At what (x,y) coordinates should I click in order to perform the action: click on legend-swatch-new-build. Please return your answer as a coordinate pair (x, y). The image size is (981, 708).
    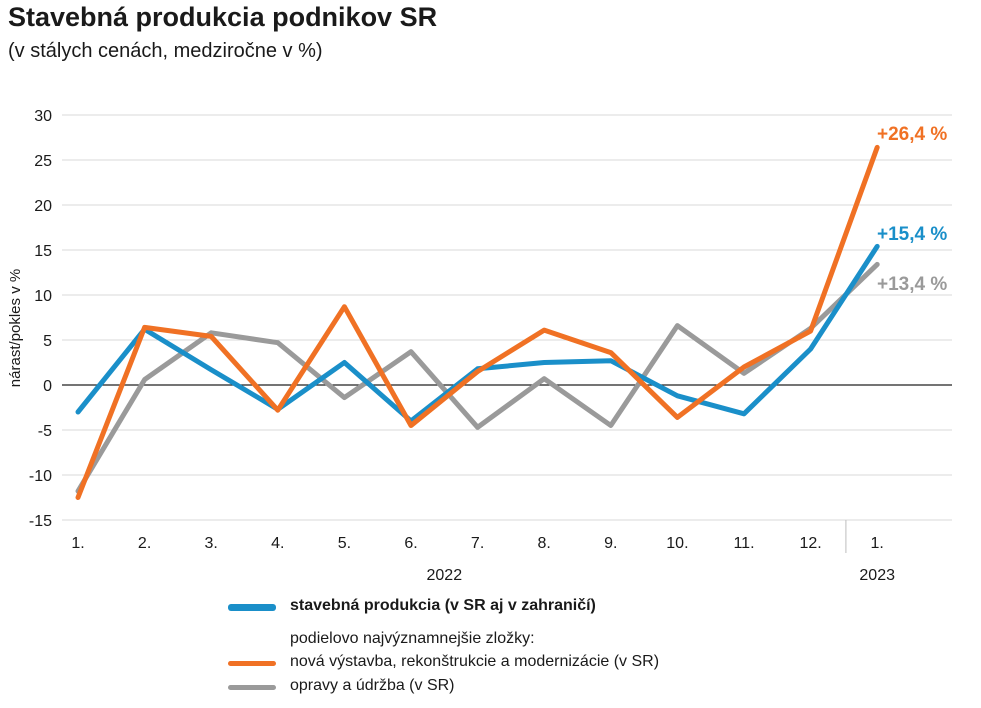
    Looking at the image, I should click on (252, 663).